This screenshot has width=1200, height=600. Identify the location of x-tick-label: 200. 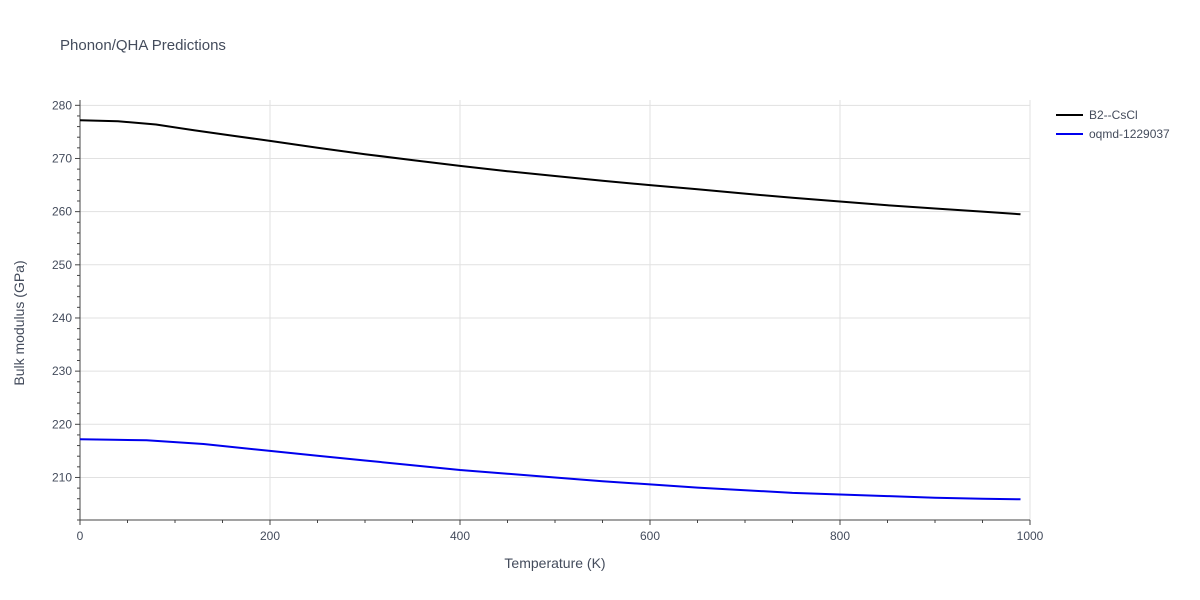
(270, 536).